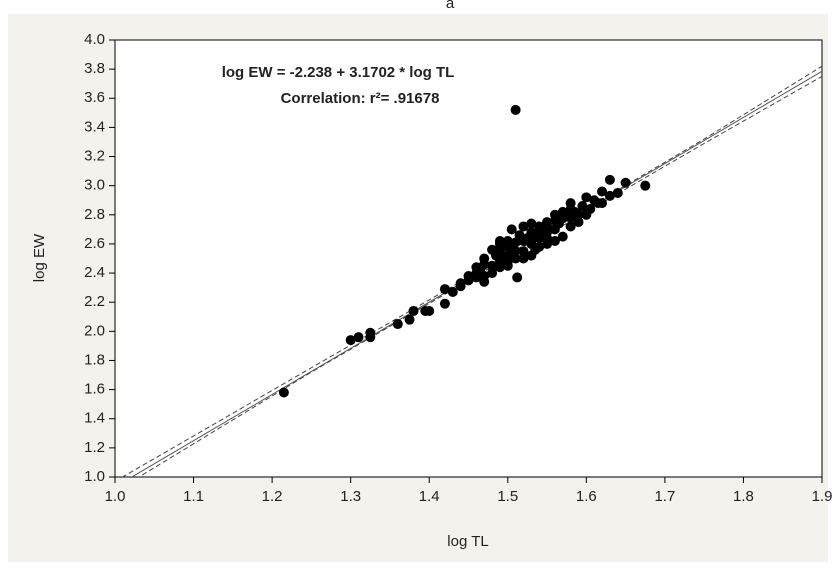 This screenshot has width=833, height=568. I want to click on y-tick-label: 1.8, so click(94, 359).